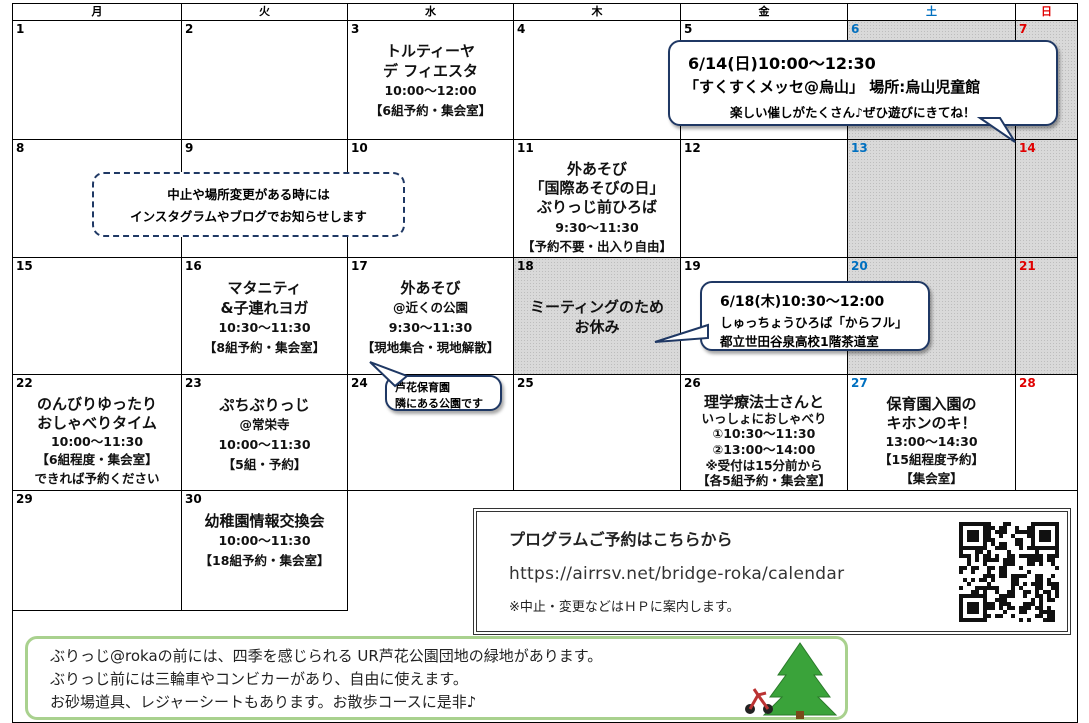  I want to click on date-number: 22, so click(24, 383).